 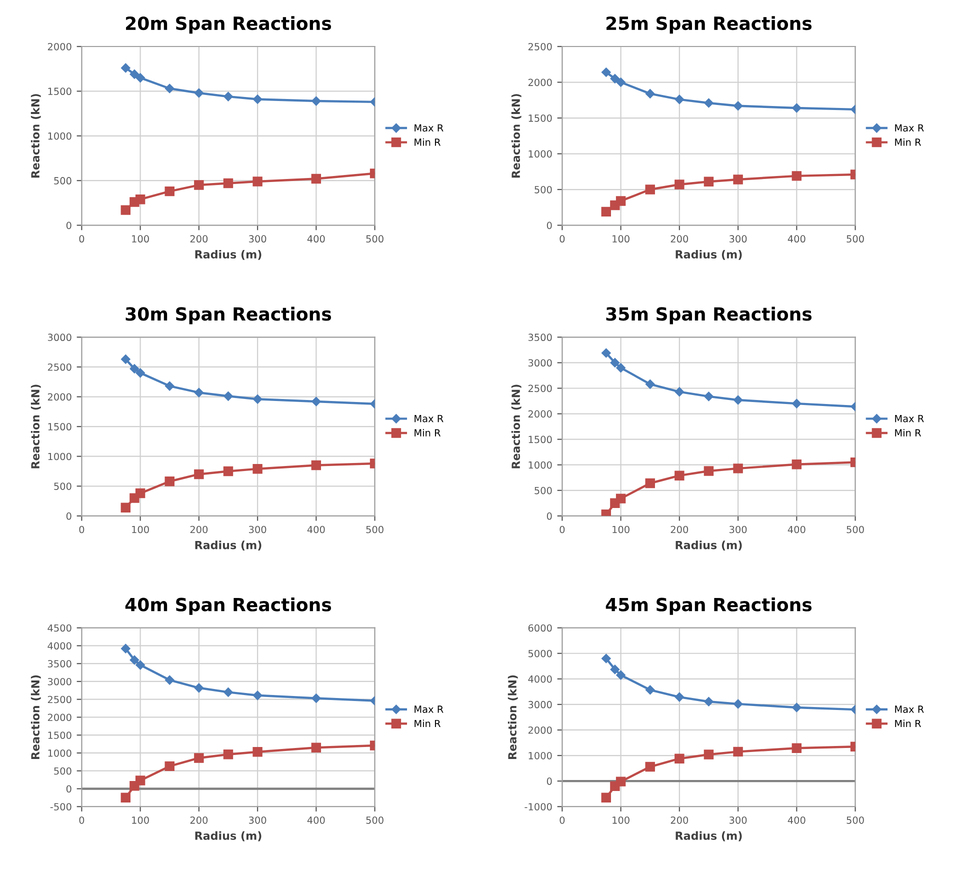 What do you see at coordinates (709, 606) in the screenshot?
I see `chart-title: 45m Span Reactions` at bounding box center [709, 606].